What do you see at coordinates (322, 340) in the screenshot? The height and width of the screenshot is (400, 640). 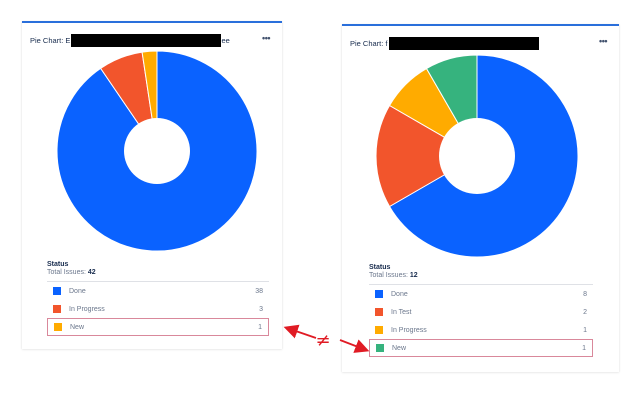 I see `not-equal-icon: ≠` at bounding box center [322, 340].